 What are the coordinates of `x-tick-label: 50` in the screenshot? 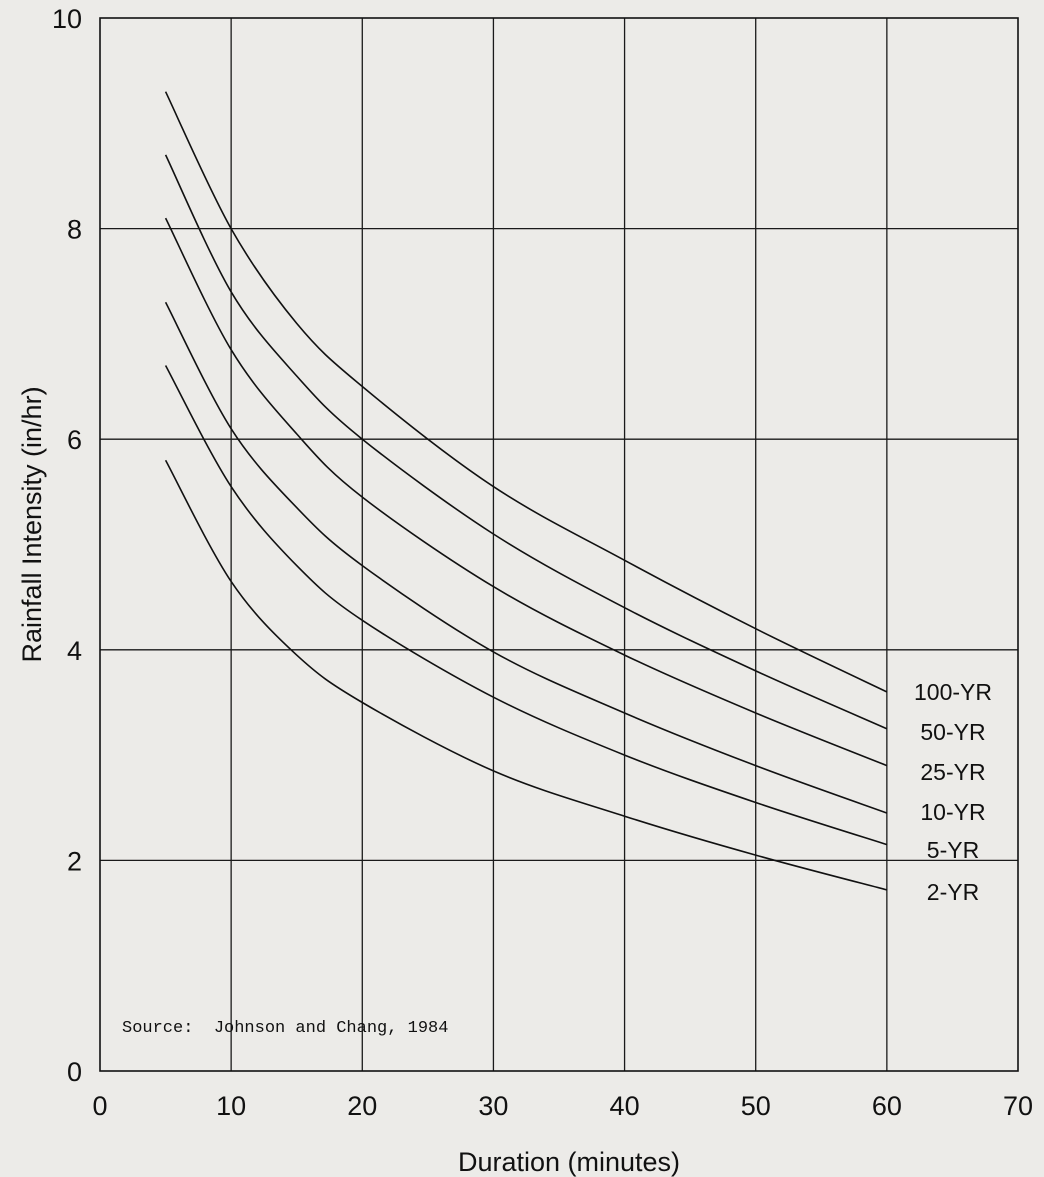 It's located at (756, 1106).